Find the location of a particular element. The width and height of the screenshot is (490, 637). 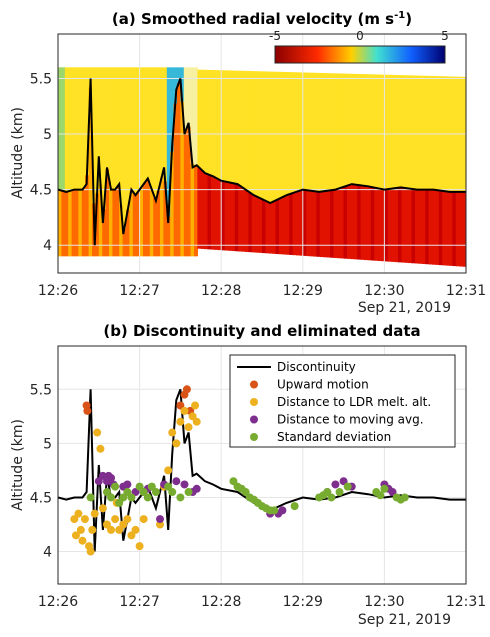

x-tick-label: 12:27 is located at coordinates (139, 291).